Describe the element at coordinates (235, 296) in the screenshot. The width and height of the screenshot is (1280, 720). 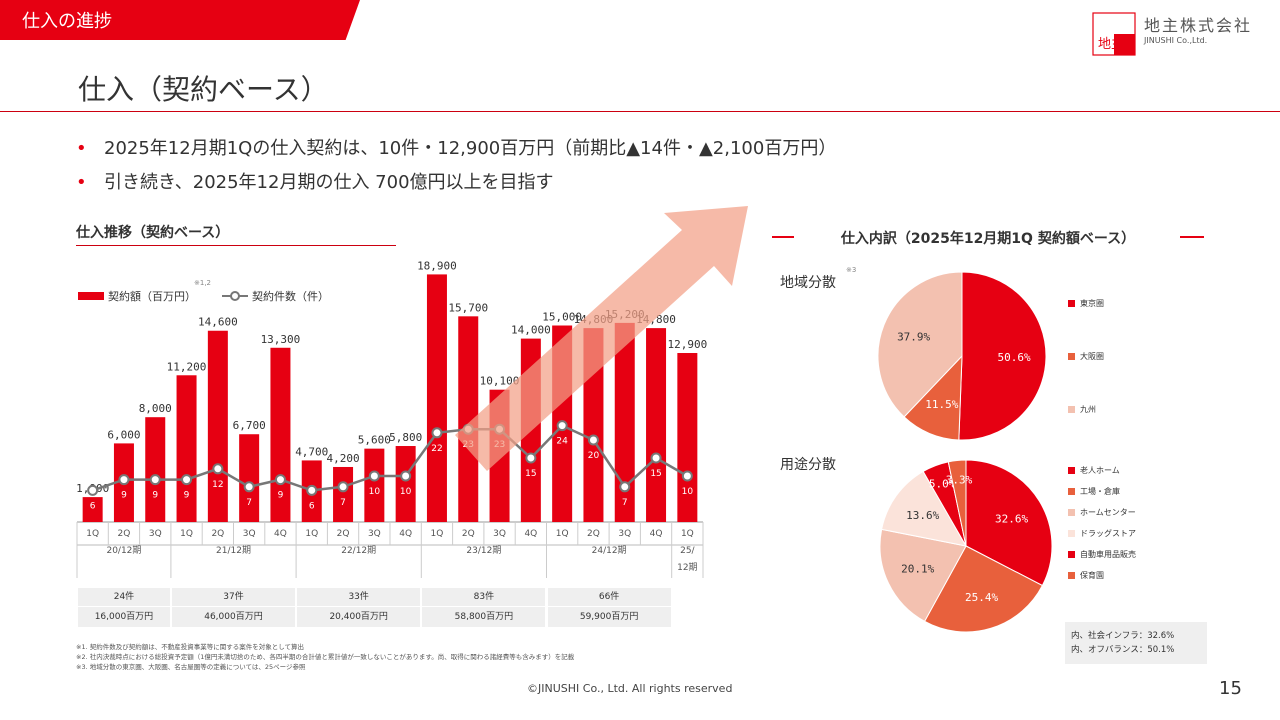
I see `legend-dot-icon` at that location.